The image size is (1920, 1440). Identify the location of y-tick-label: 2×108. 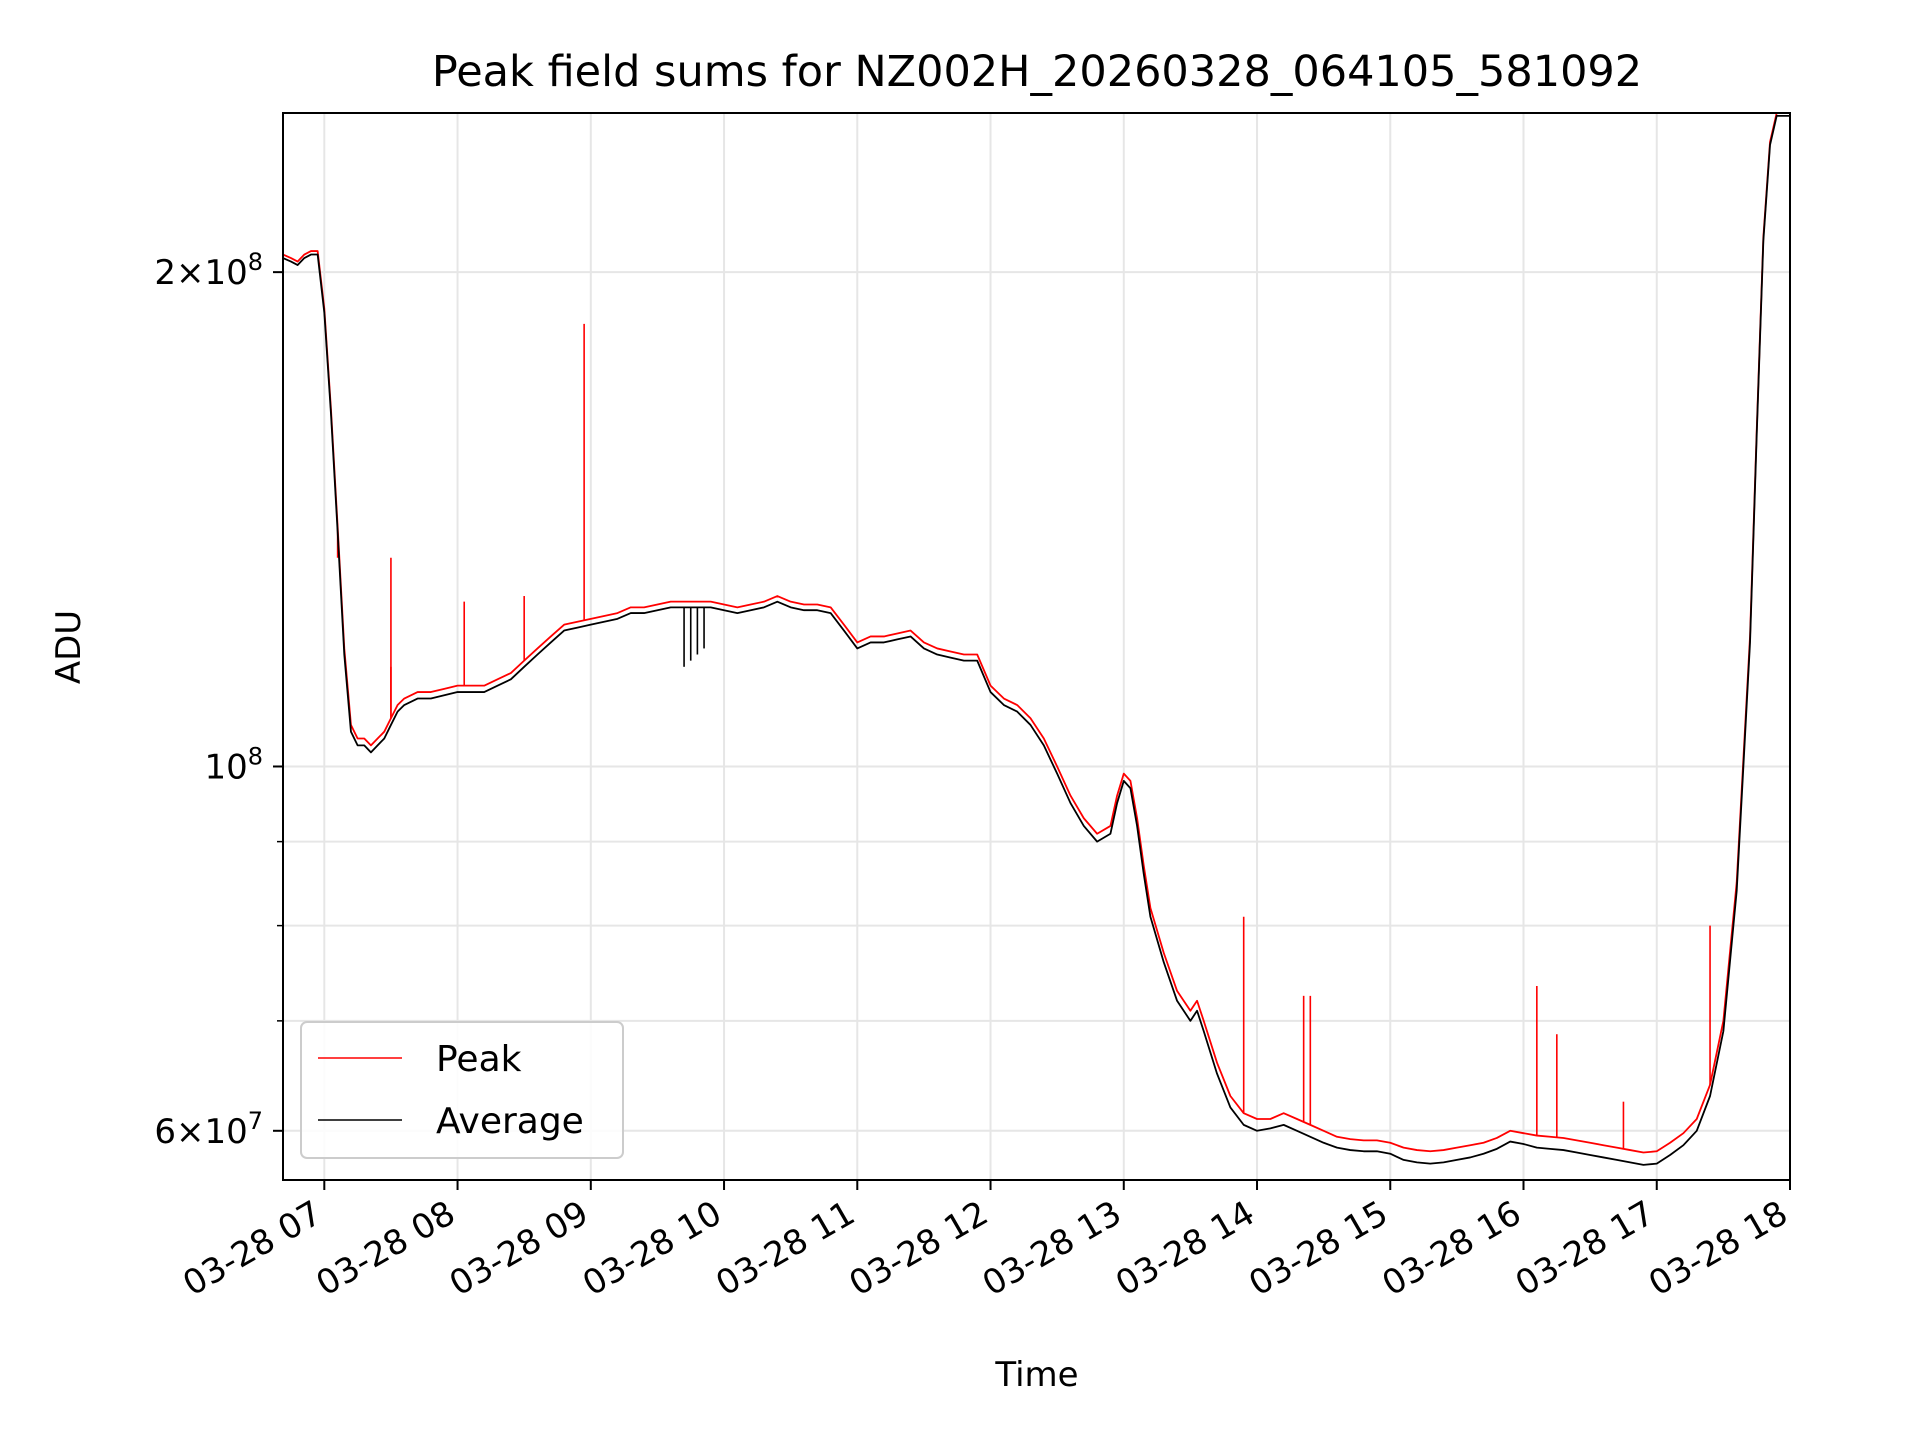
(208, 270).